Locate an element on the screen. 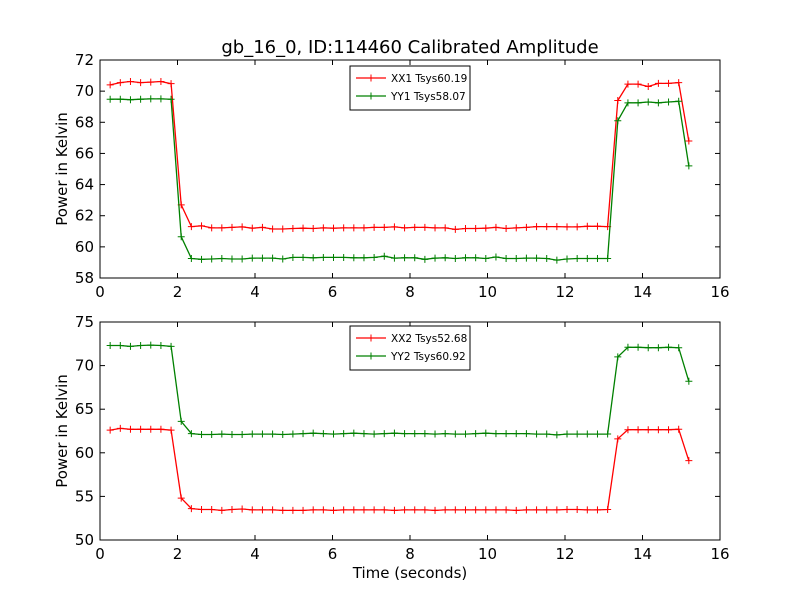 Image resolution: width=800 pixels, height=600 pixels. chart-0-x-tick-label: 12 is located at coordinates (564, 292).